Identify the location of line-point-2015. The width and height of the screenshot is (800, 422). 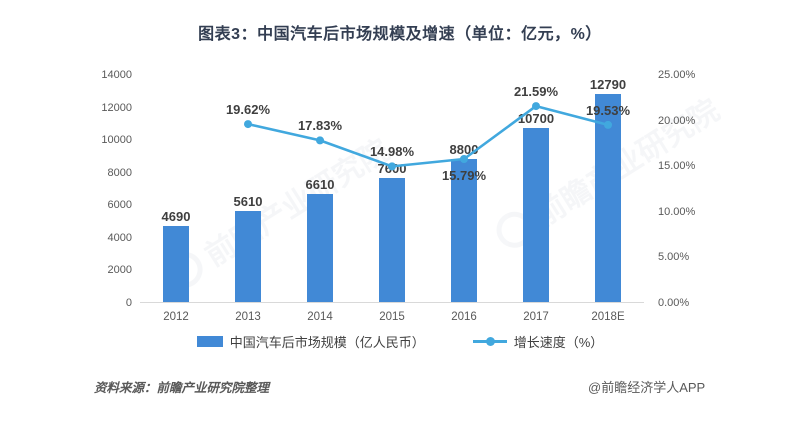
(392, 166).